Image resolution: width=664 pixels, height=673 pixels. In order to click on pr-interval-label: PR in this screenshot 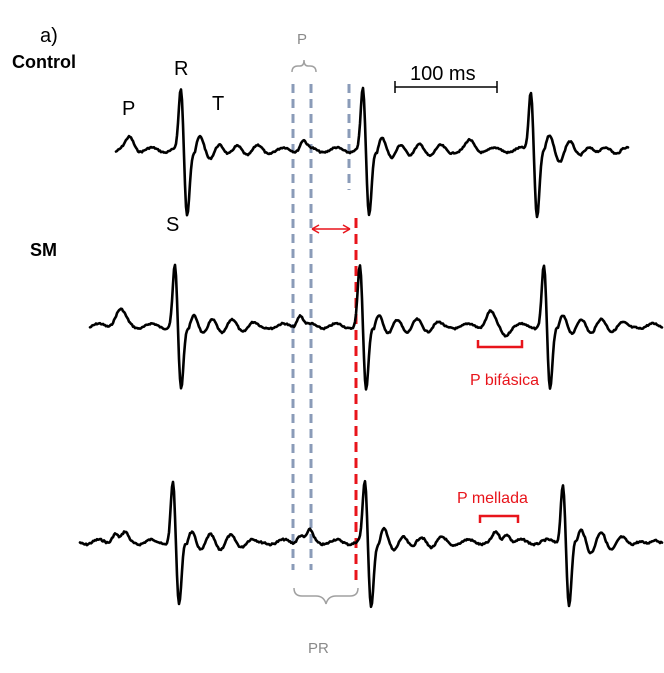, I will do `click(318, 648)`.